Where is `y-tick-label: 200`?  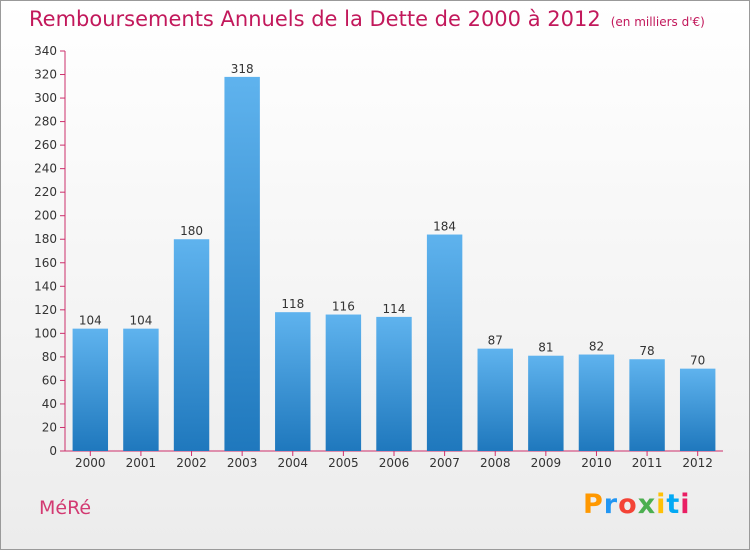
y-tick-label: 200 is located at coordinates (45, 216).